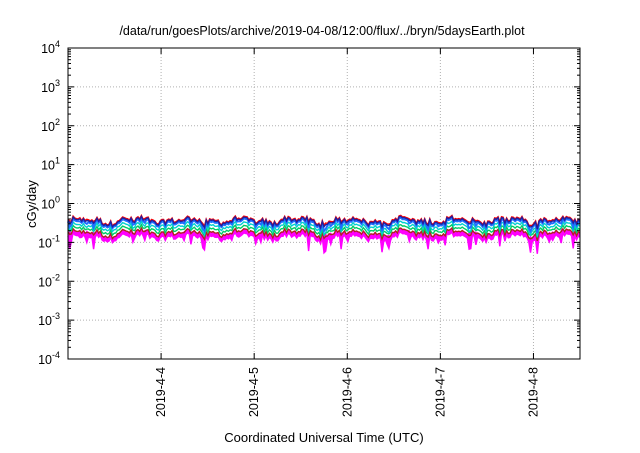 The height and width of the screenshot is (453, 640). What do you see at coordinates (254, 392) in the screenshot?
I see `x-tick-label: 2019-4-5` at bounding box center [254, 392].